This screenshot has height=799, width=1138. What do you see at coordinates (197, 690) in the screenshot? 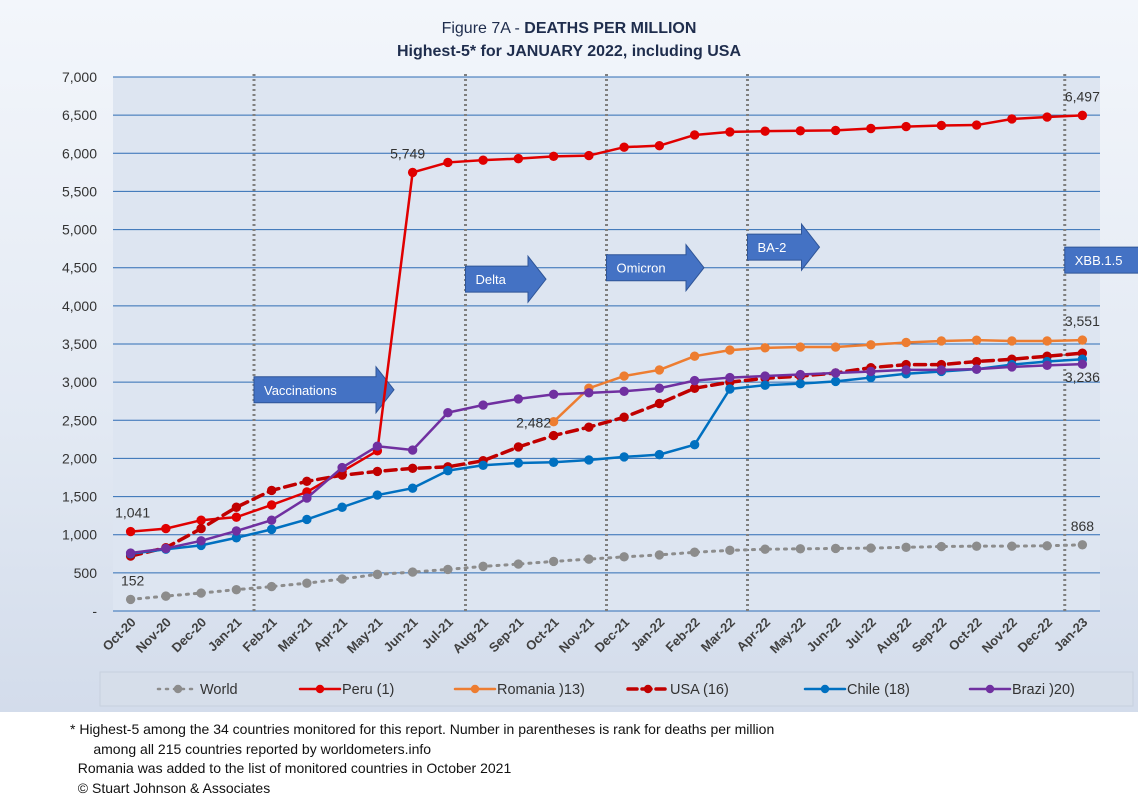
I see `legend-item: World` at bounding box center [197, 690].